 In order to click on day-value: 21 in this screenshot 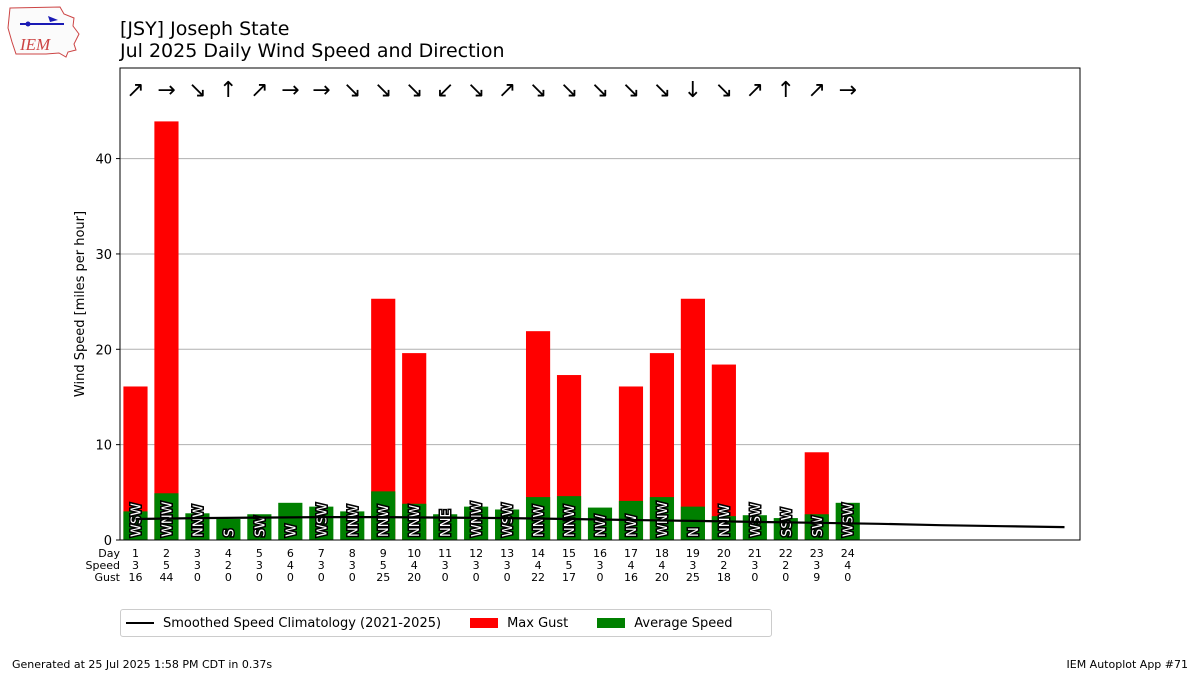, I will do `click(755, 553)`.